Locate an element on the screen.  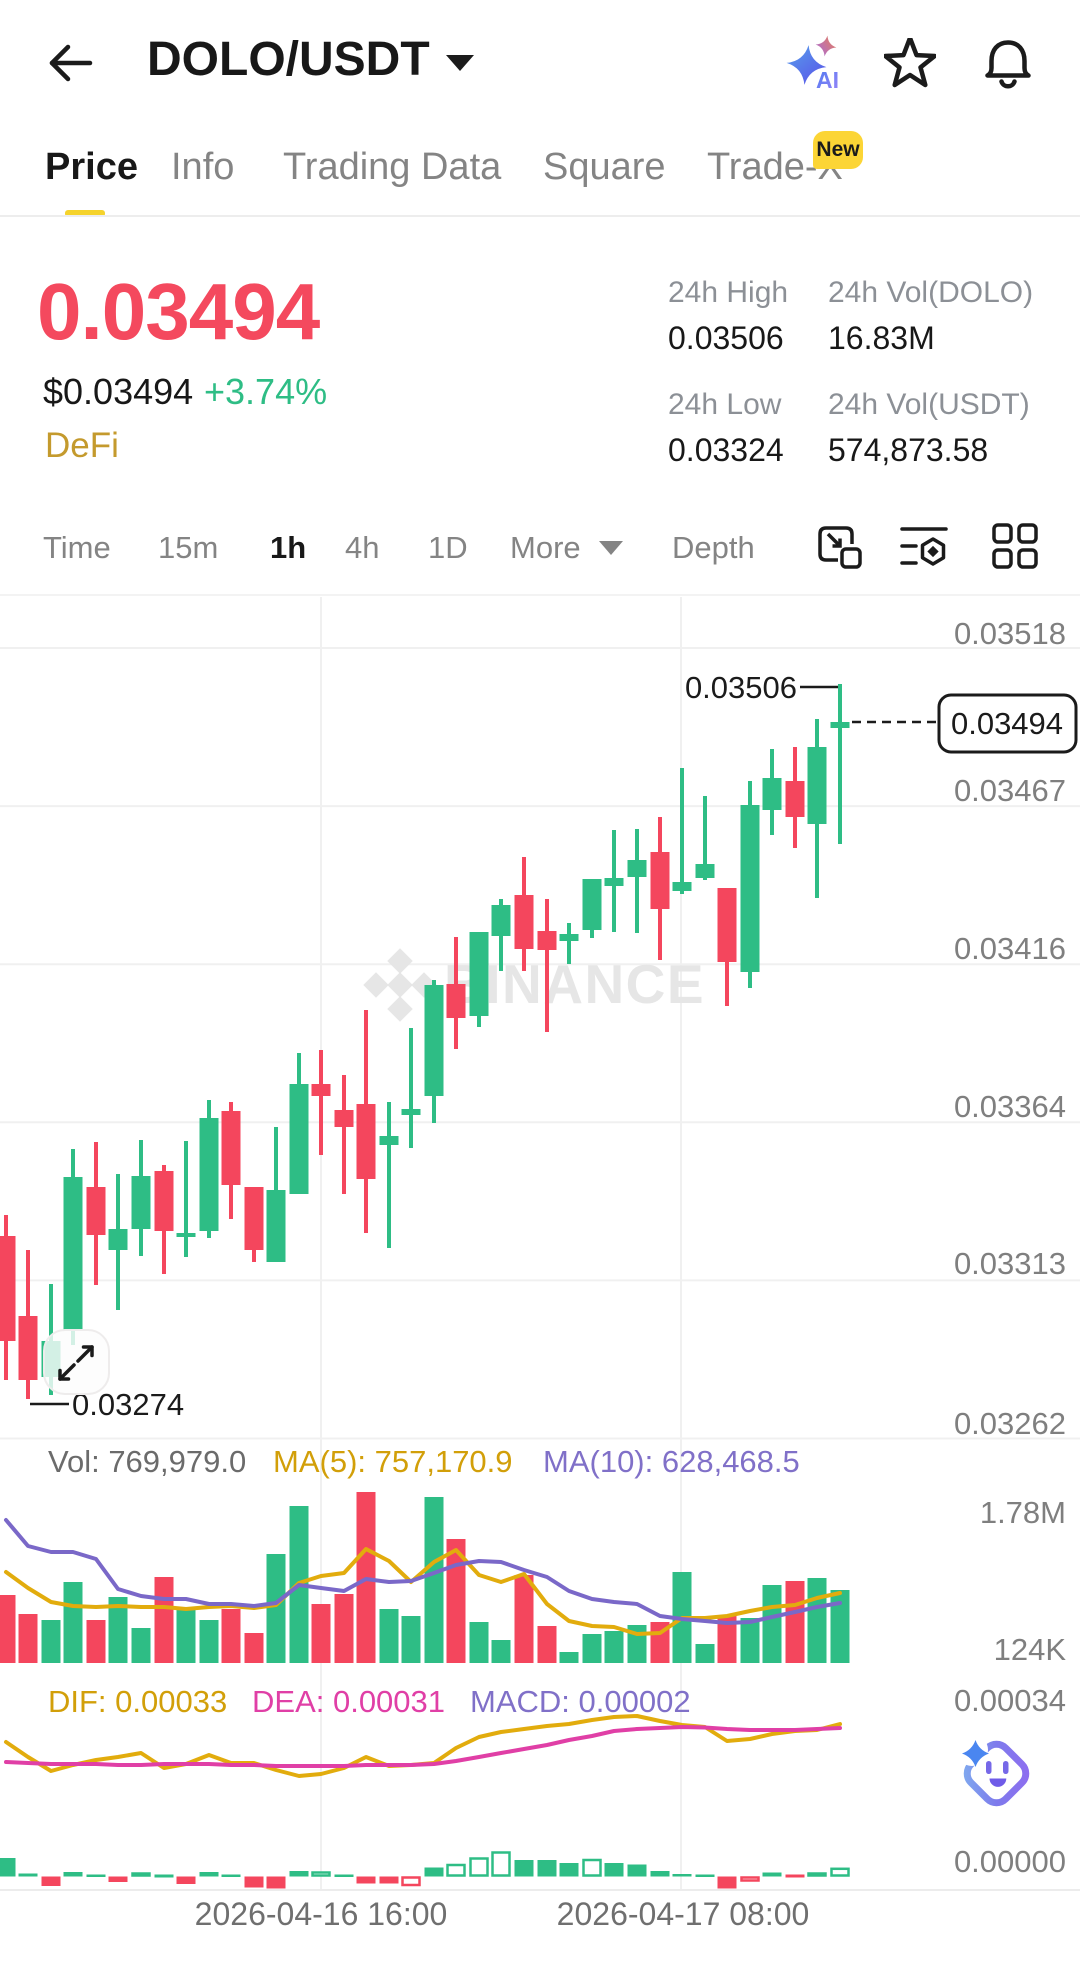
svg-text: 124K is located at coordinates (1030, 1649).